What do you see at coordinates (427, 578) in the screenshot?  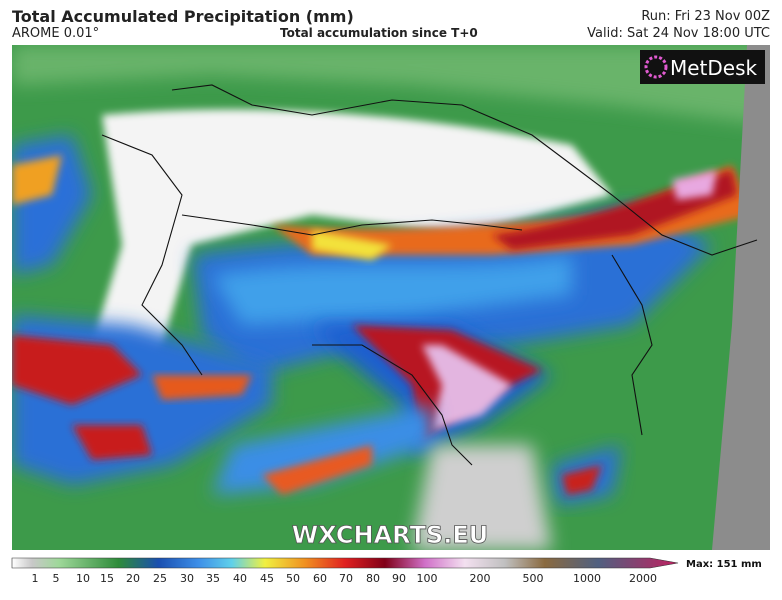 I see `legend-tick-label: 100` at bounding box center [427, 578].